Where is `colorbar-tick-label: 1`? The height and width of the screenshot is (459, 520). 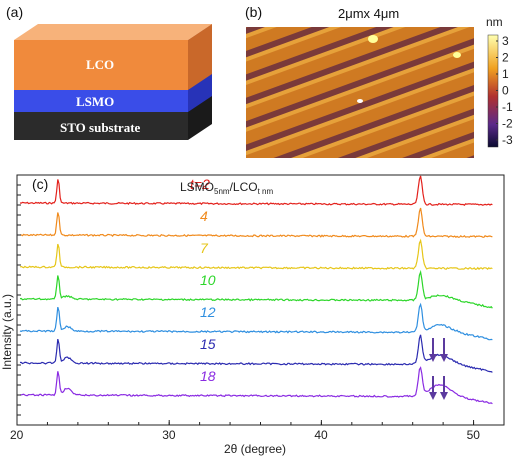
colorbar-tick-label: 1 is located at coordinates (505, 74).